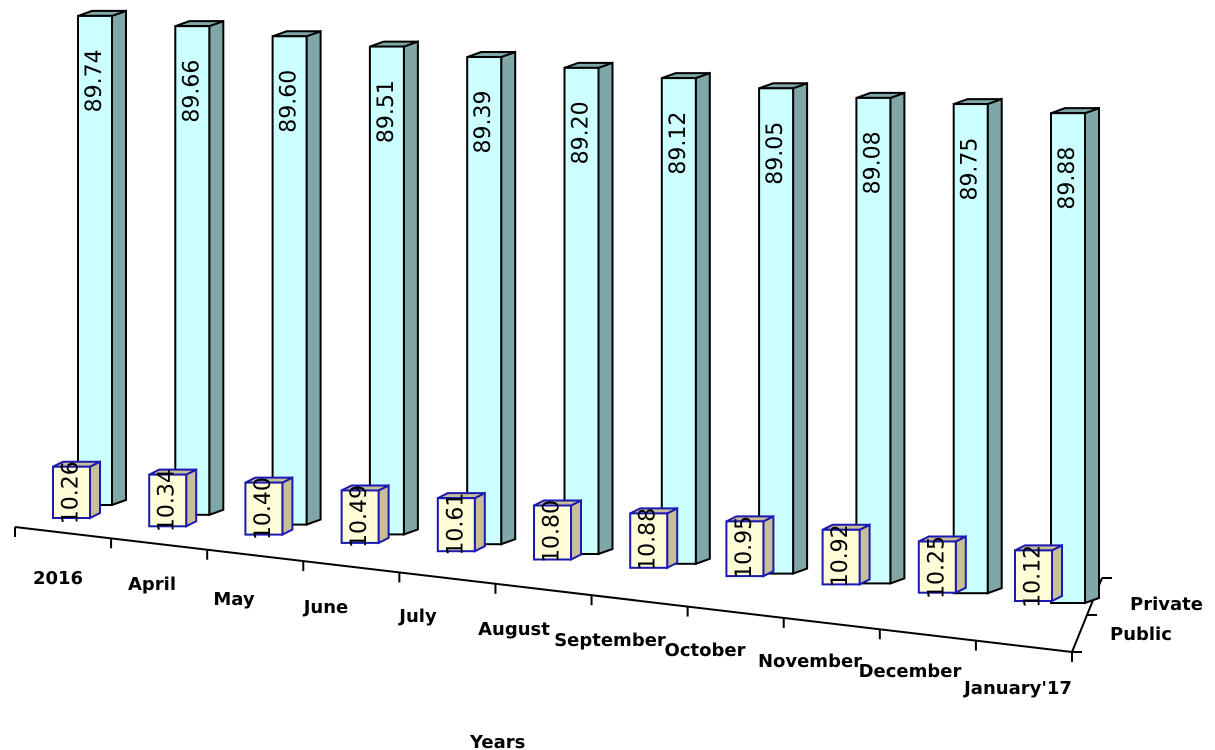 The height and width of the screenshot is (750, 1215). Describe the element at coordinates (543, 589) in the screenshot. I see `x-axis-line` at that location.